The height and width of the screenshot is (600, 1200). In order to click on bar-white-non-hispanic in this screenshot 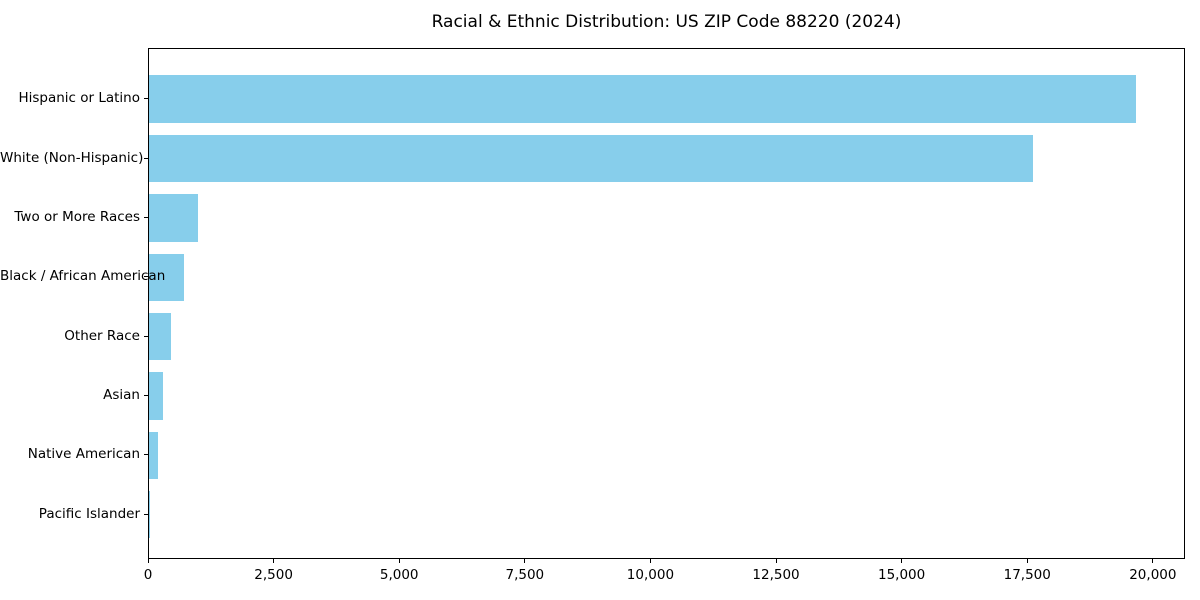, I will do `click(591, 158)`.